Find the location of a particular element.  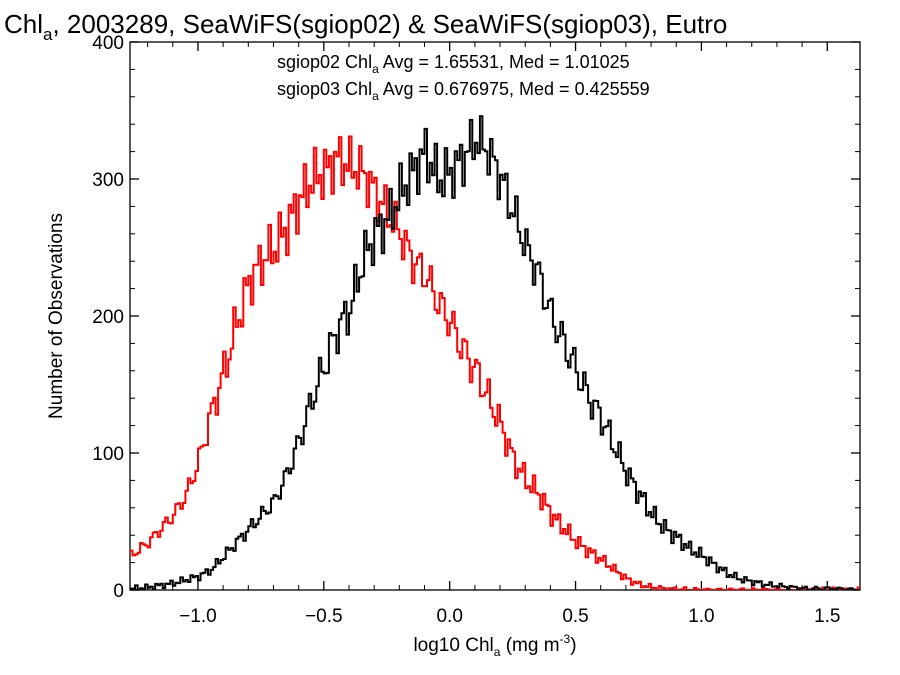

x-axis-label-pre: log10 Chl is located at coordinates (453, 645).